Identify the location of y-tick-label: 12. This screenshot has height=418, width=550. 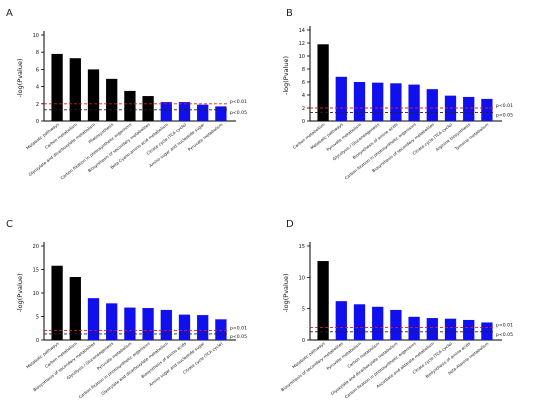
(302, 44).